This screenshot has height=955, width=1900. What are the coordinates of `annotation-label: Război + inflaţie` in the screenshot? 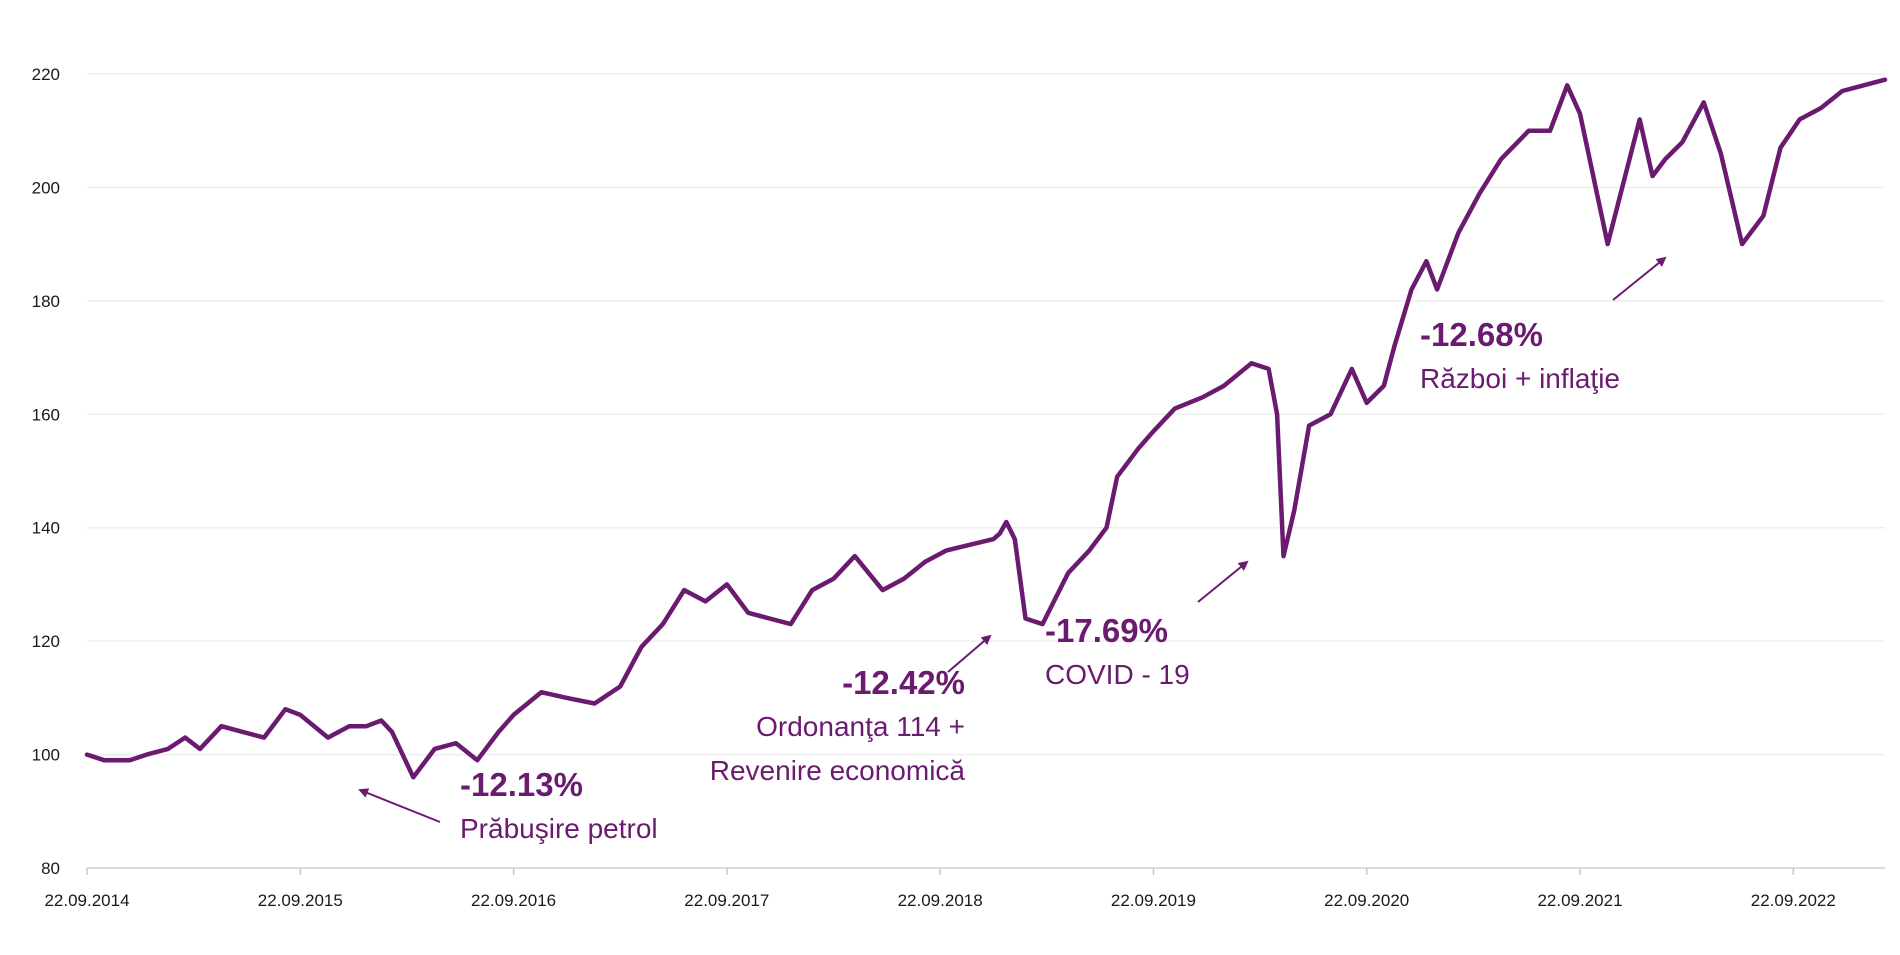 It's located at (1520, 378).